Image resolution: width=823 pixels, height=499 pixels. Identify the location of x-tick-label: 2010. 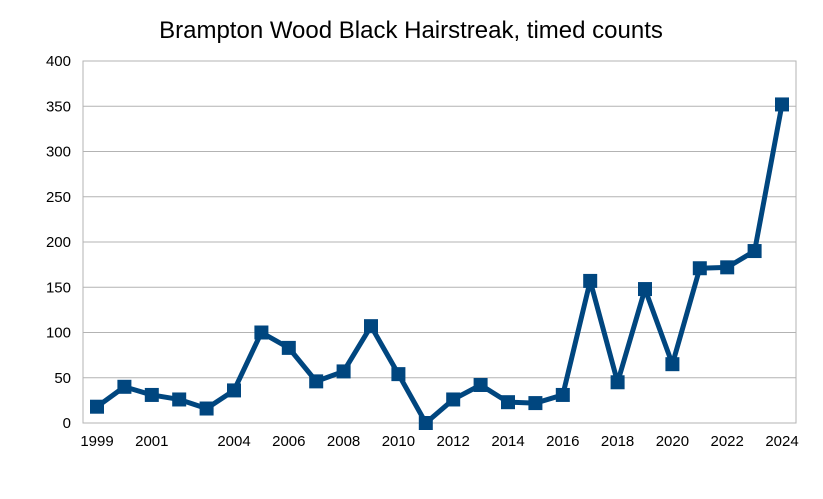
(398, 441).